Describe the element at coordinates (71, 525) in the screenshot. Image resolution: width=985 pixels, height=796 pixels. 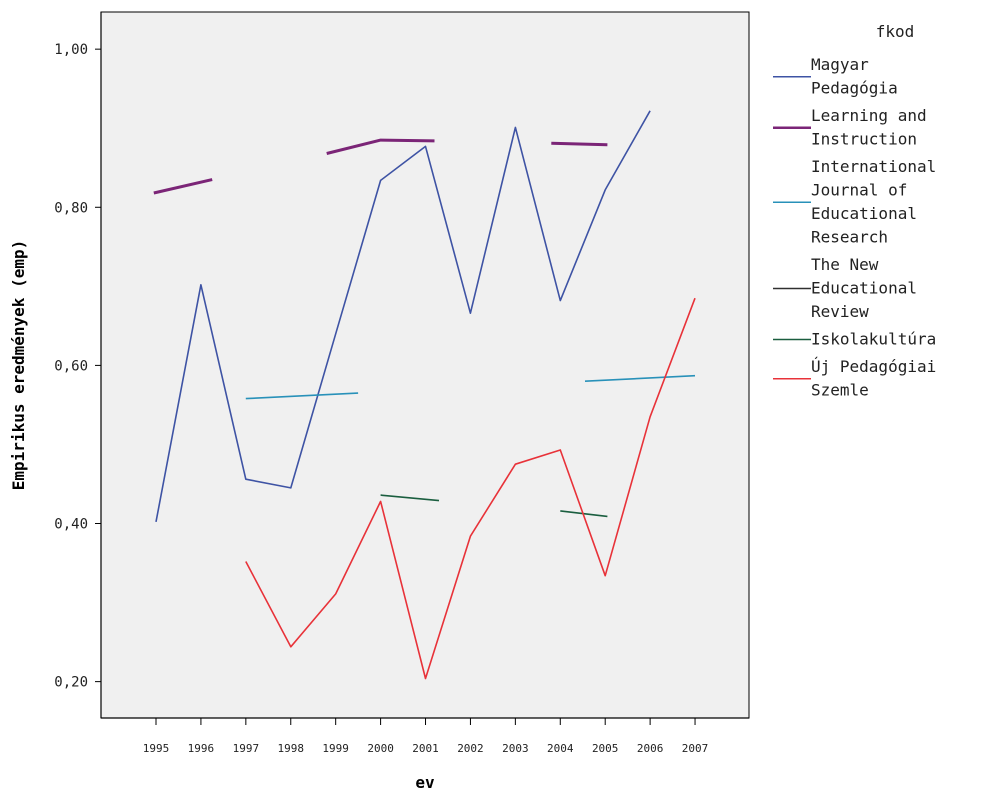
I see `y-tick-label: 0,40` at that location.